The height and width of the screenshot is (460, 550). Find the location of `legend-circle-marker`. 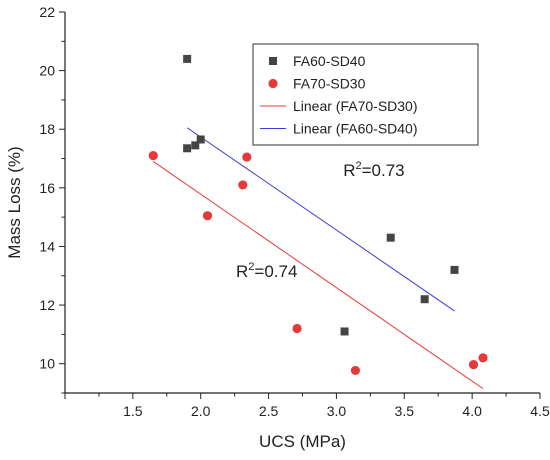

legend-circle-marker is located at coordinates (273, 83).